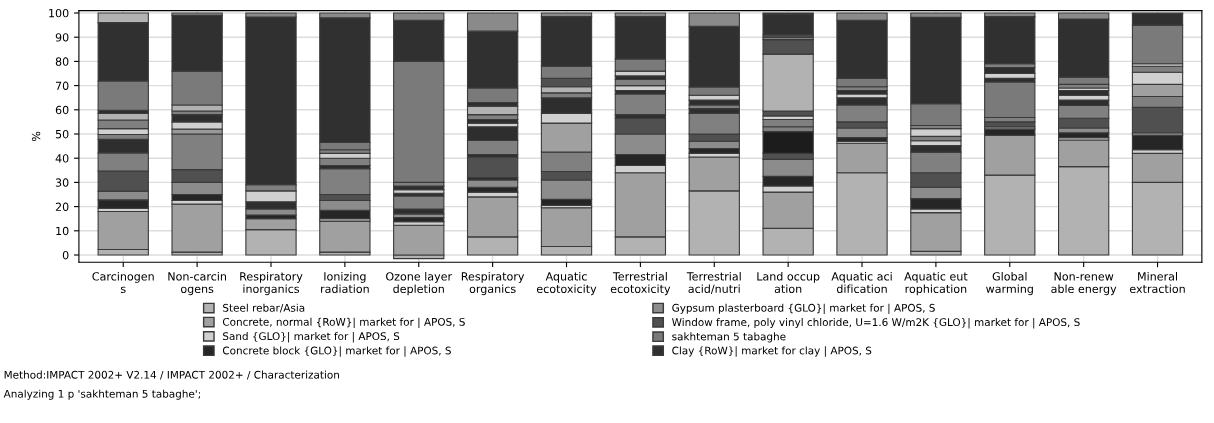 The image size is (1214, 423). I want to click on y-tick-label: 40, so click(62, 158).